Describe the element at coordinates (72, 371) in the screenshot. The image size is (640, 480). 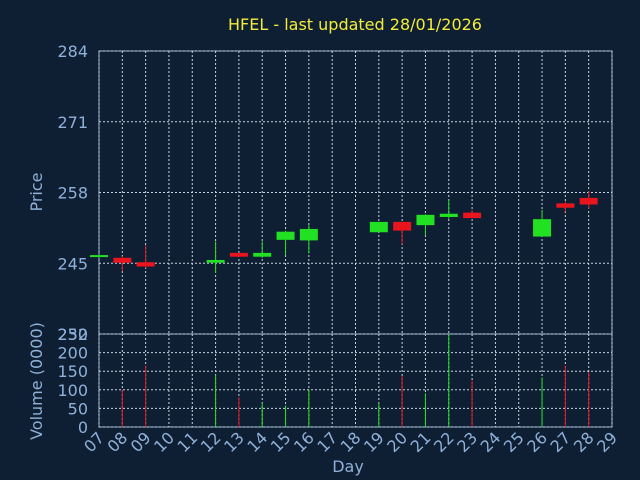
I see `volume-tick-label: 150` at that location.